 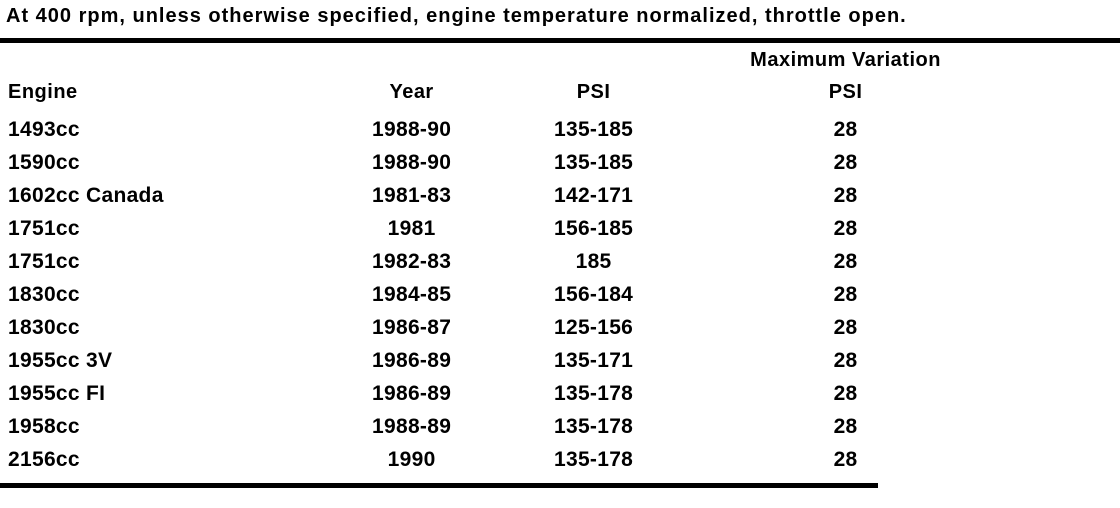 I want to click on psi-cell: 135-171, so click(x=593, y=360).